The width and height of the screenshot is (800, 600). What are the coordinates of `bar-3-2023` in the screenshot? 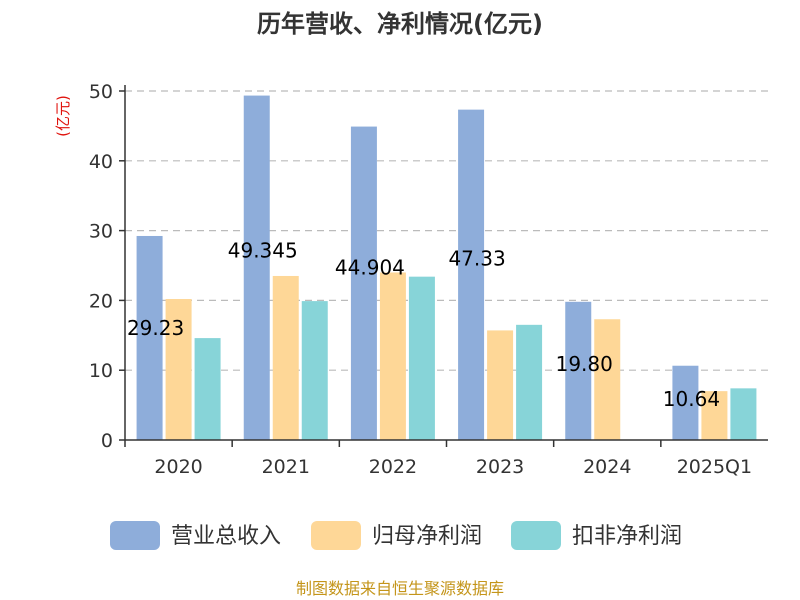 It's located at (529, 382).